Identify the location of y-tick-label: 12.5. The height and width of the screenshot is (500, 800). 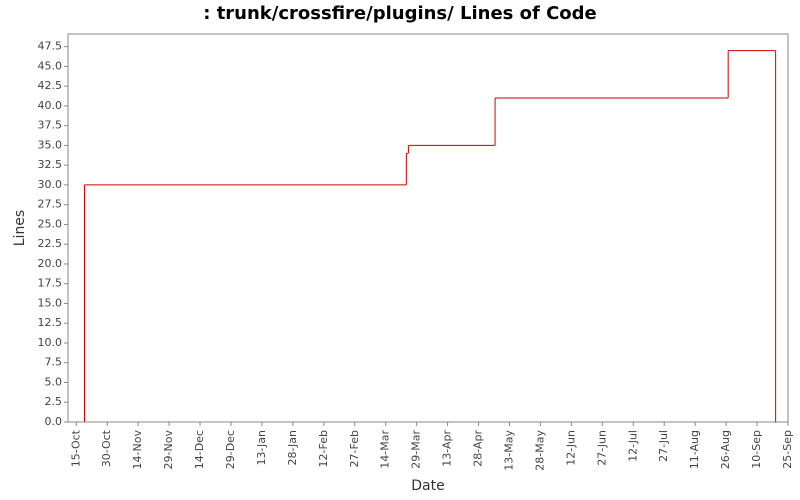
(50, 322).